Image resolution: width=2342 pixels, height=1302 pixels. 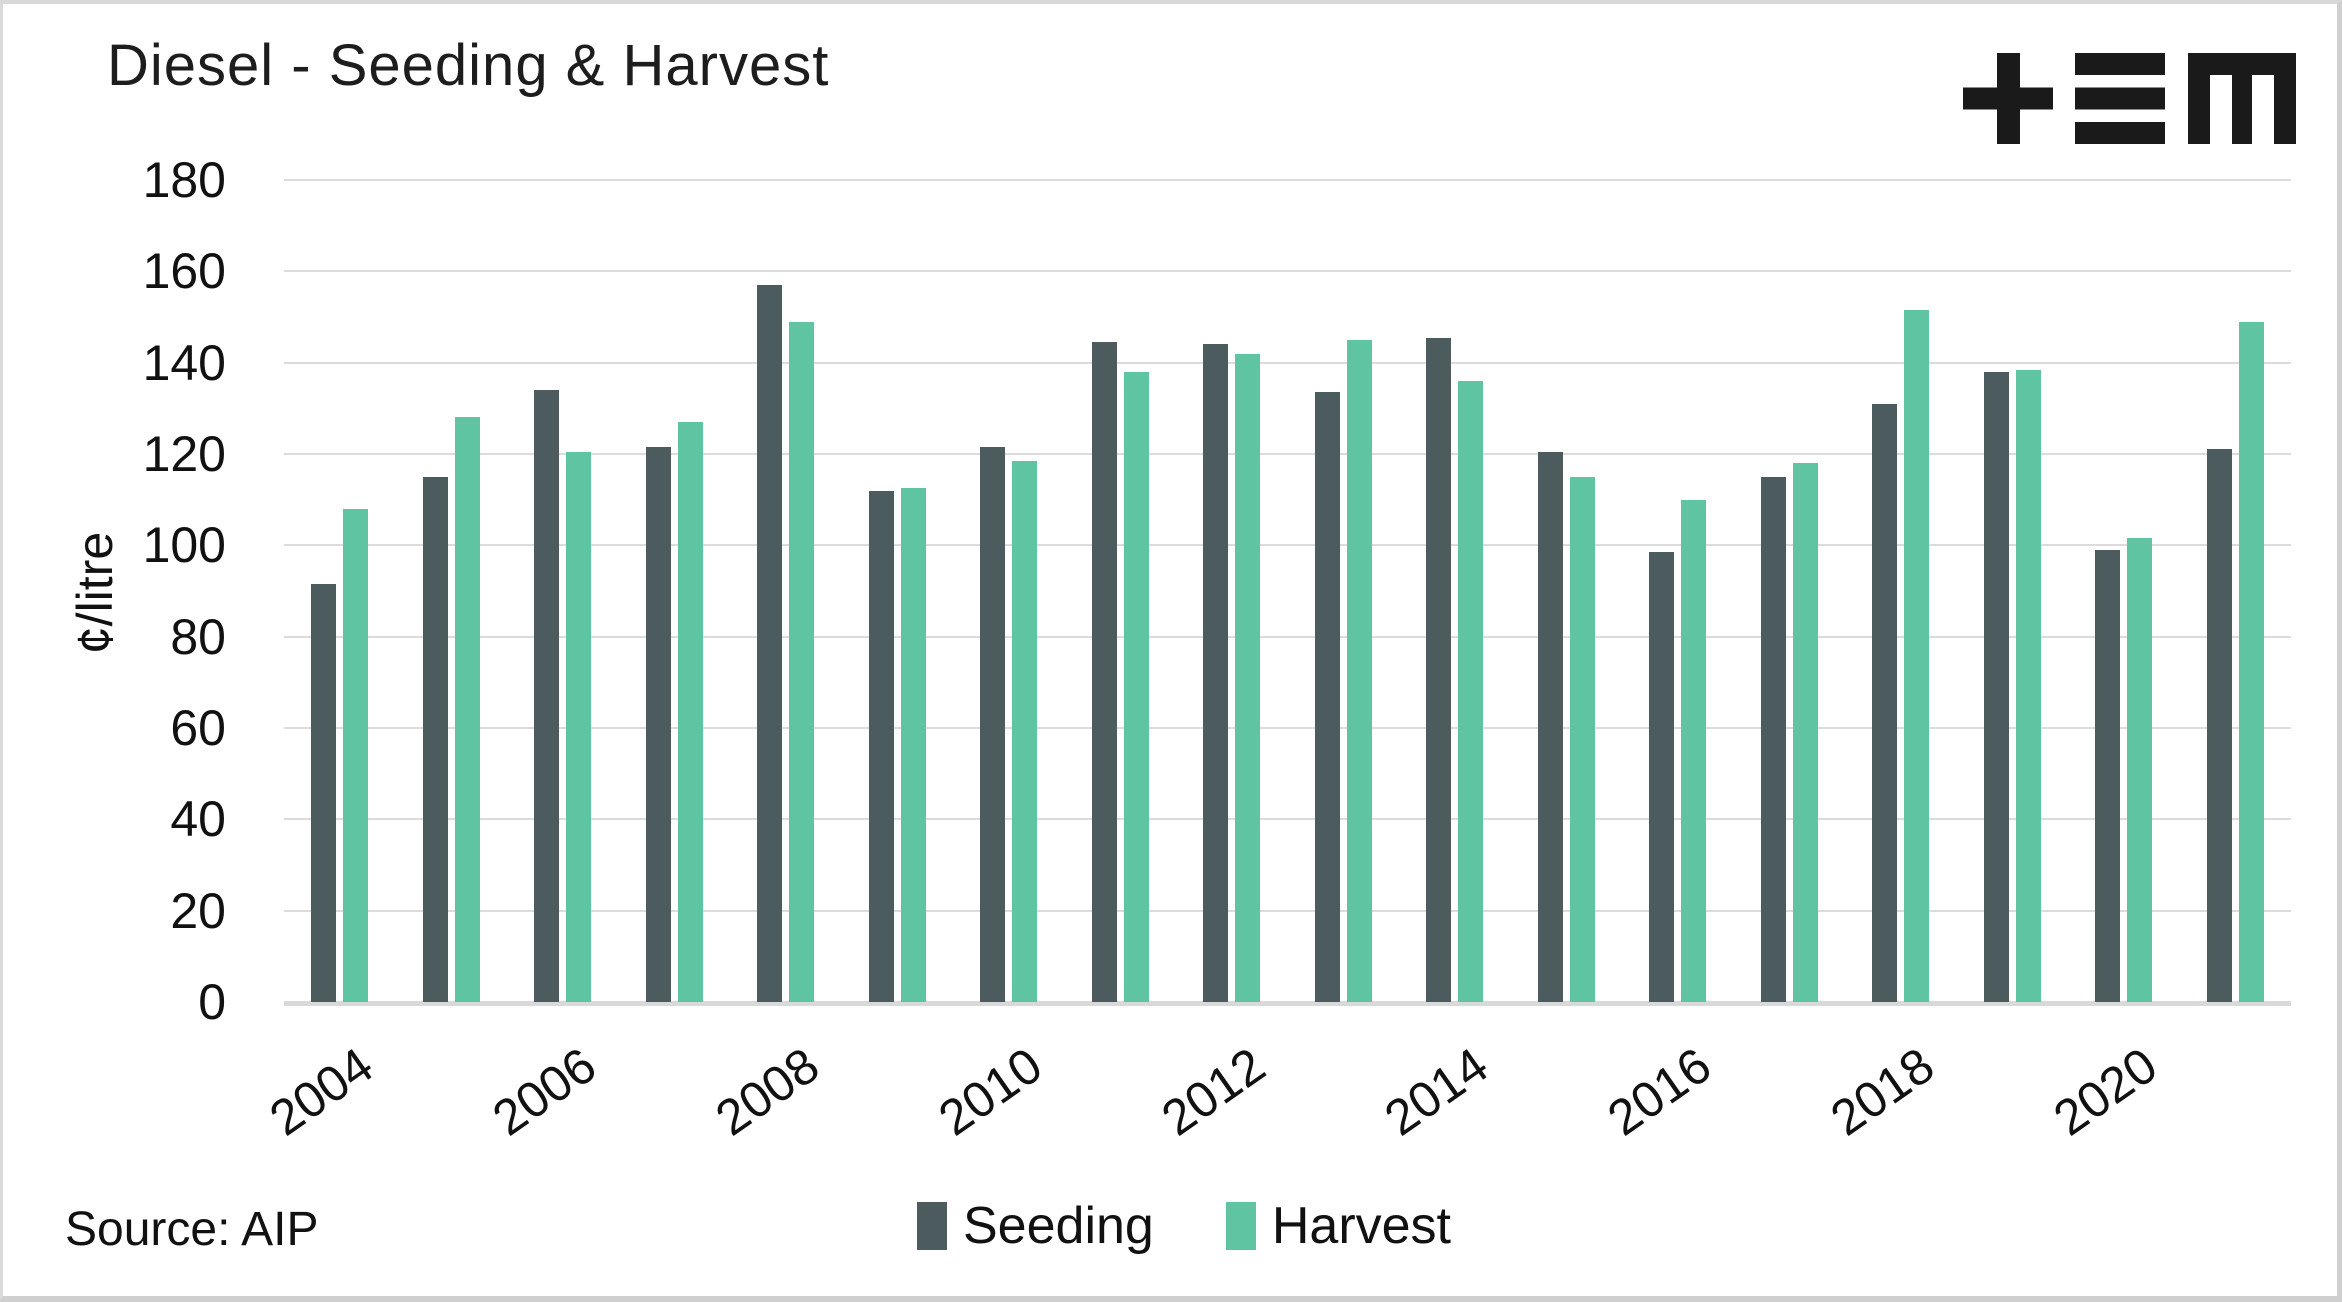 I want to click on y-tick-label-180: 180, so click(x=184, y=180).